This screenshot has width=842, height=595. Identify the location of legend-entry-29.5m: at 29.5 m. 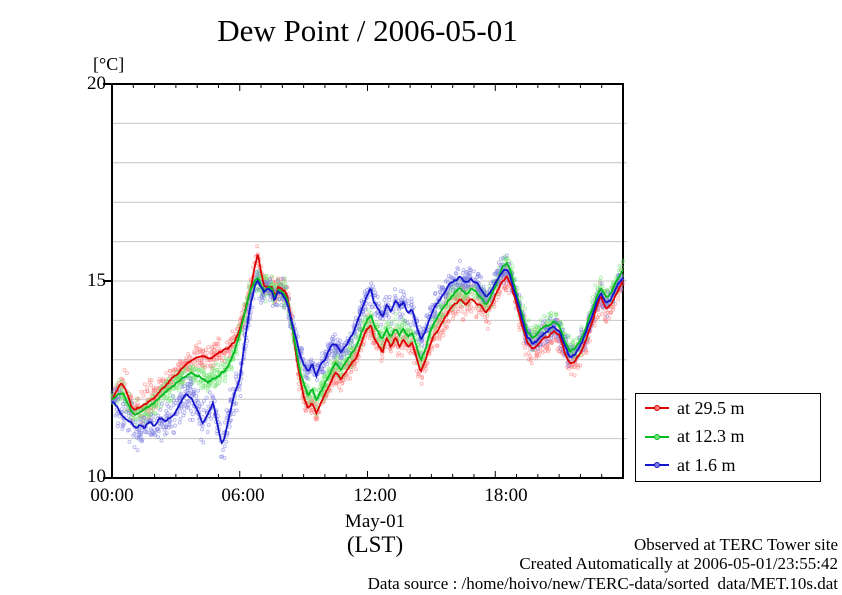
(728, 408).